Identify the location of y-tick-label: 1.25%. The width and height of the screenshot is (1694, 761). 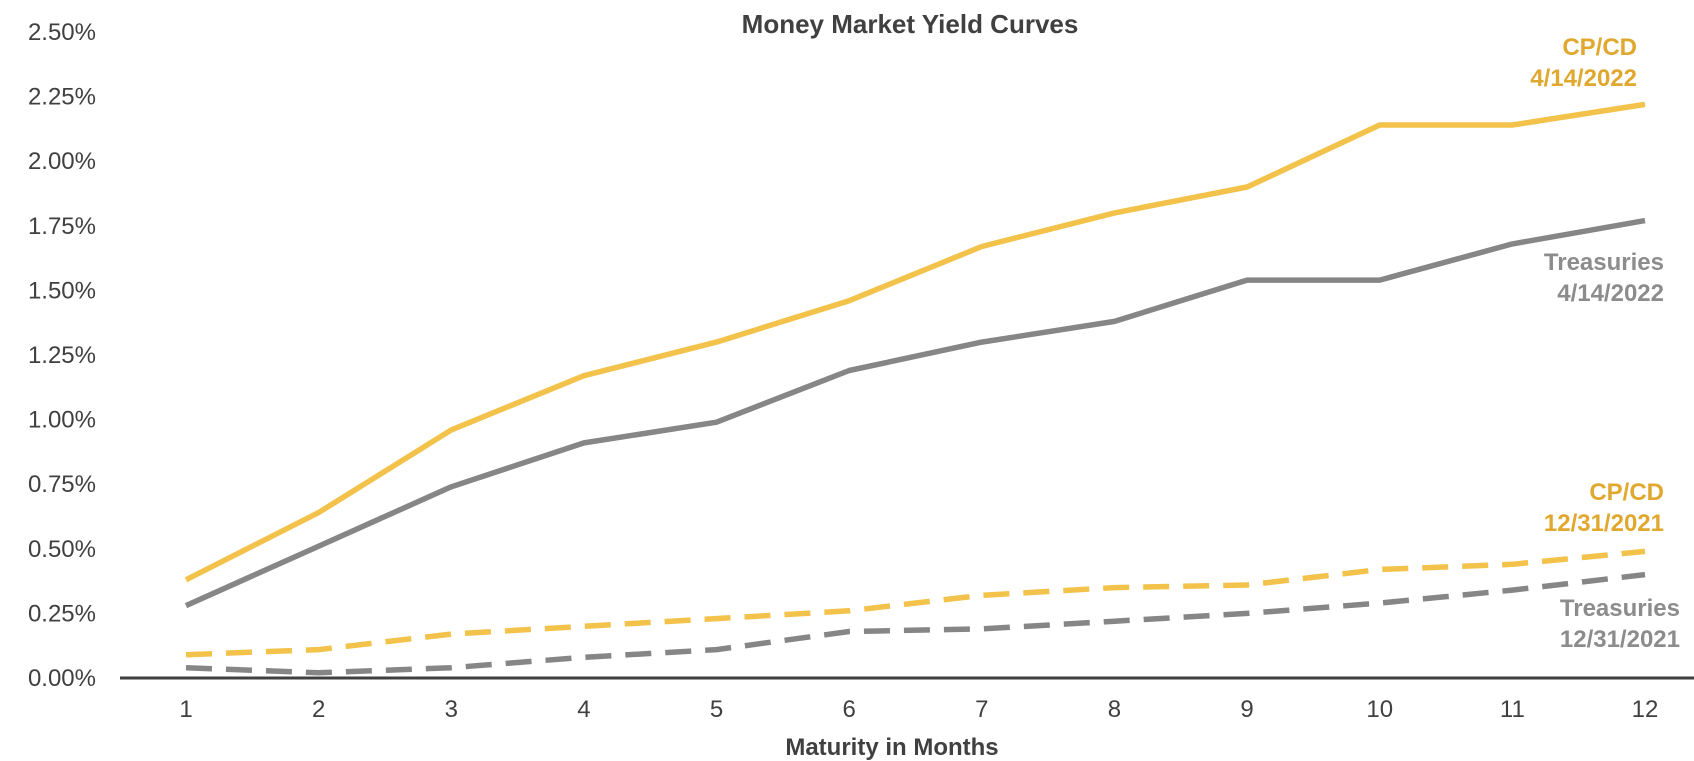
(62, 355).